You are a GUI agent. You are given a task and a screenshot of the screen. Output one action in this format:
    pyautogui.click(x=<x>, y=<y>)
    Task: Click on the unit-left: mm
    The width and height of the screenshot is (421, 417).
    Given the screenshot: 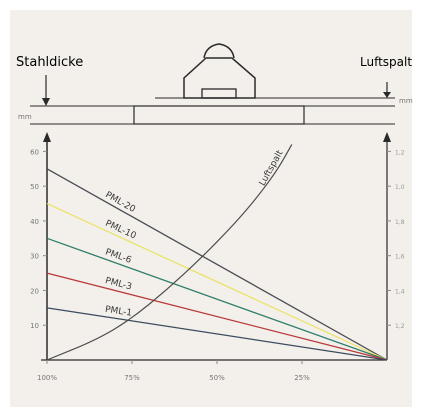 What is the action you would take?
    pyautogui.click(x=25, y=117)
    